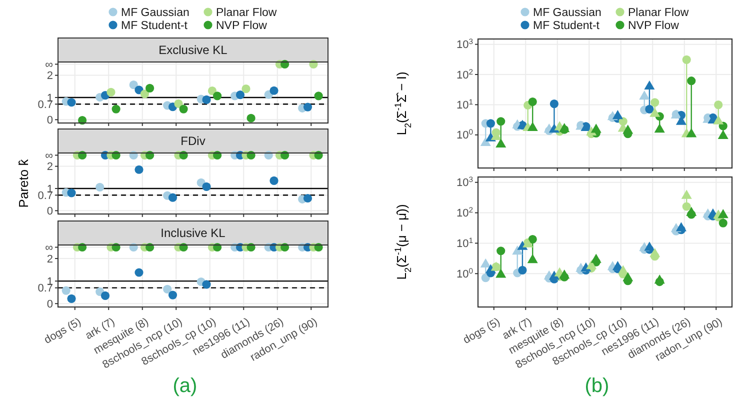 The width and height of the screenshot is (735, 410). Describe the element at coordinates (193, 233) in the screenshot. I see `chart-title: Inclusive KL` at that location.